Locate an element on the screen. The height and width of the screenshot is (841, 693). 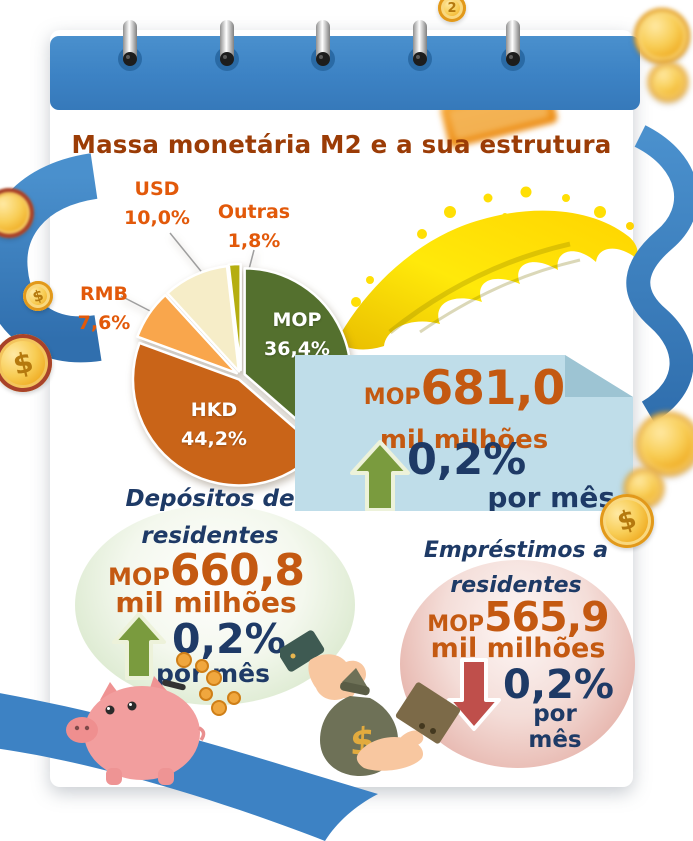
piggy-bank-icon is located at coordinates (153, 718).